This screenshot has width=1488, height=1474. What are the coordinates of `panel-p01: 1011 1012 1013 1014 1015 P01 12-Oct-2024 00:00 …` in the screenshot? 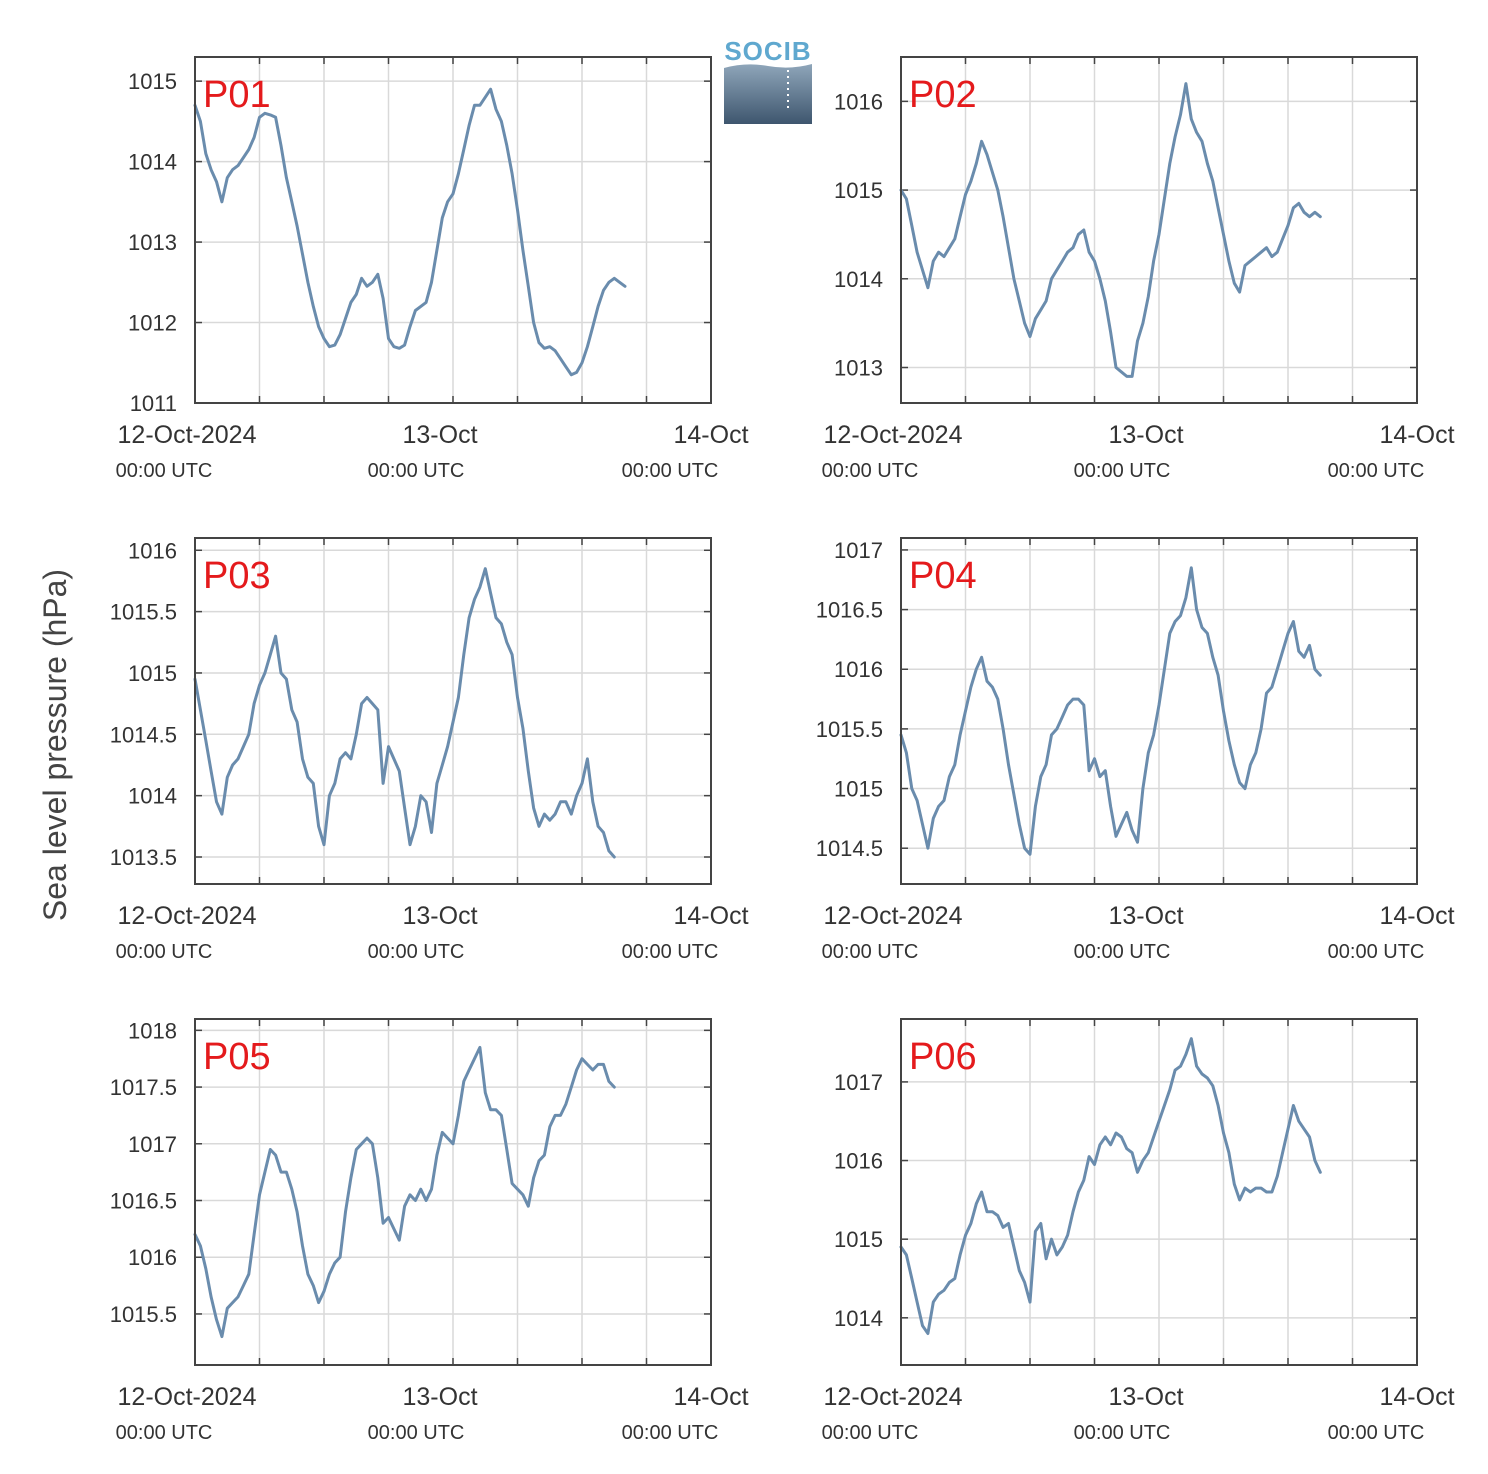 It's located at (432, 269).